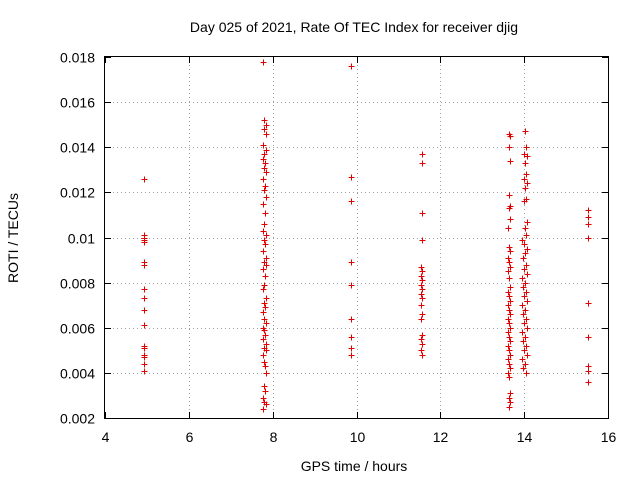 The height and width of the screenshot is (480, 640). What do you see at coordinates (190, 437) in the screenshot?
I see `x-tick-label: 6` at bounding box center [190, 437].